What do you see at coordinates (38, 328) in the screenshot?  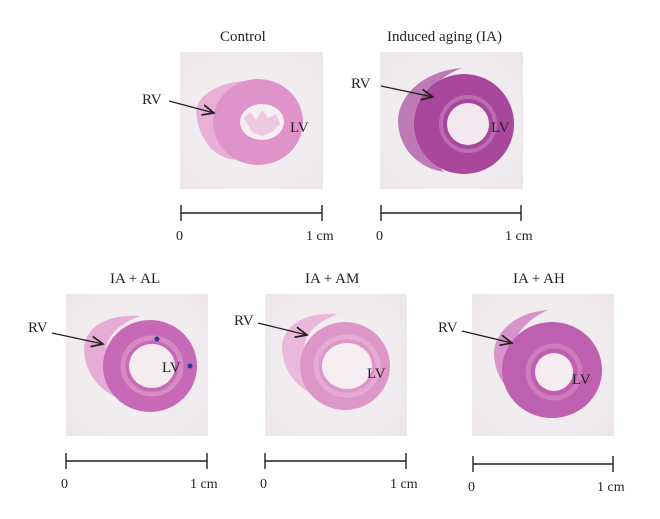 I see `ia-al-rv-label: RV` at bounding box center [38, 328].